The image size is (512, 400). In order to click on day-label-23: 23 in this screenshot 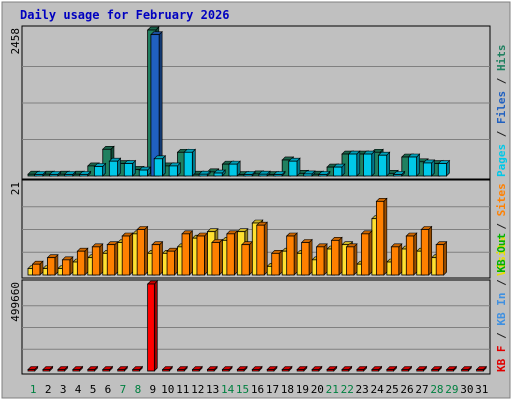, I will do `click(362, 389)`.